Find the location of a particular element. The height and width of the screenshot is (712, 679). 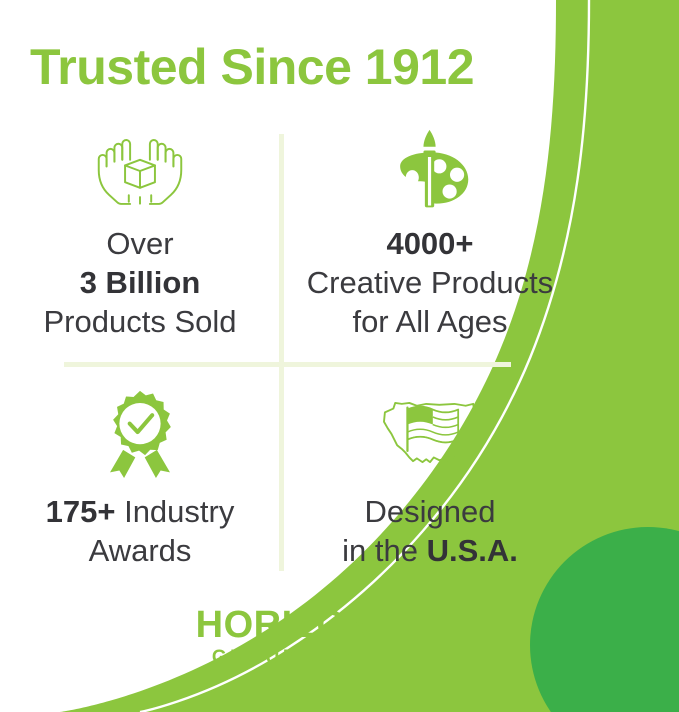

brand-logo: HORIZON GROUP USA is located at coordinates (285, 638).